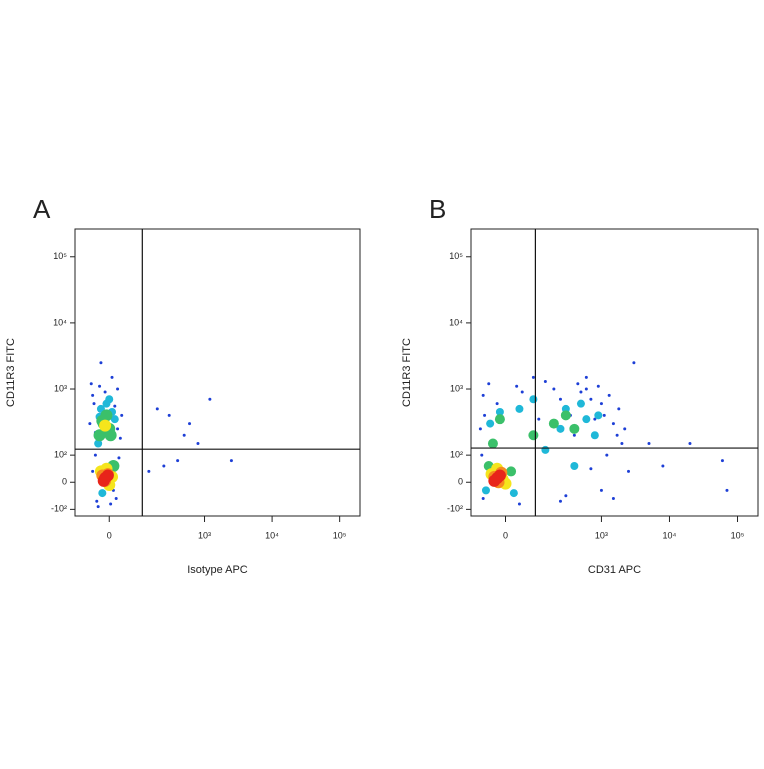 The height and width of the screenshot is (769, 764). What do you see at coordinates (614, 570) in the screenshot?
I see `x-axis-label: CD31 APC` at bounding box center [614, 570].